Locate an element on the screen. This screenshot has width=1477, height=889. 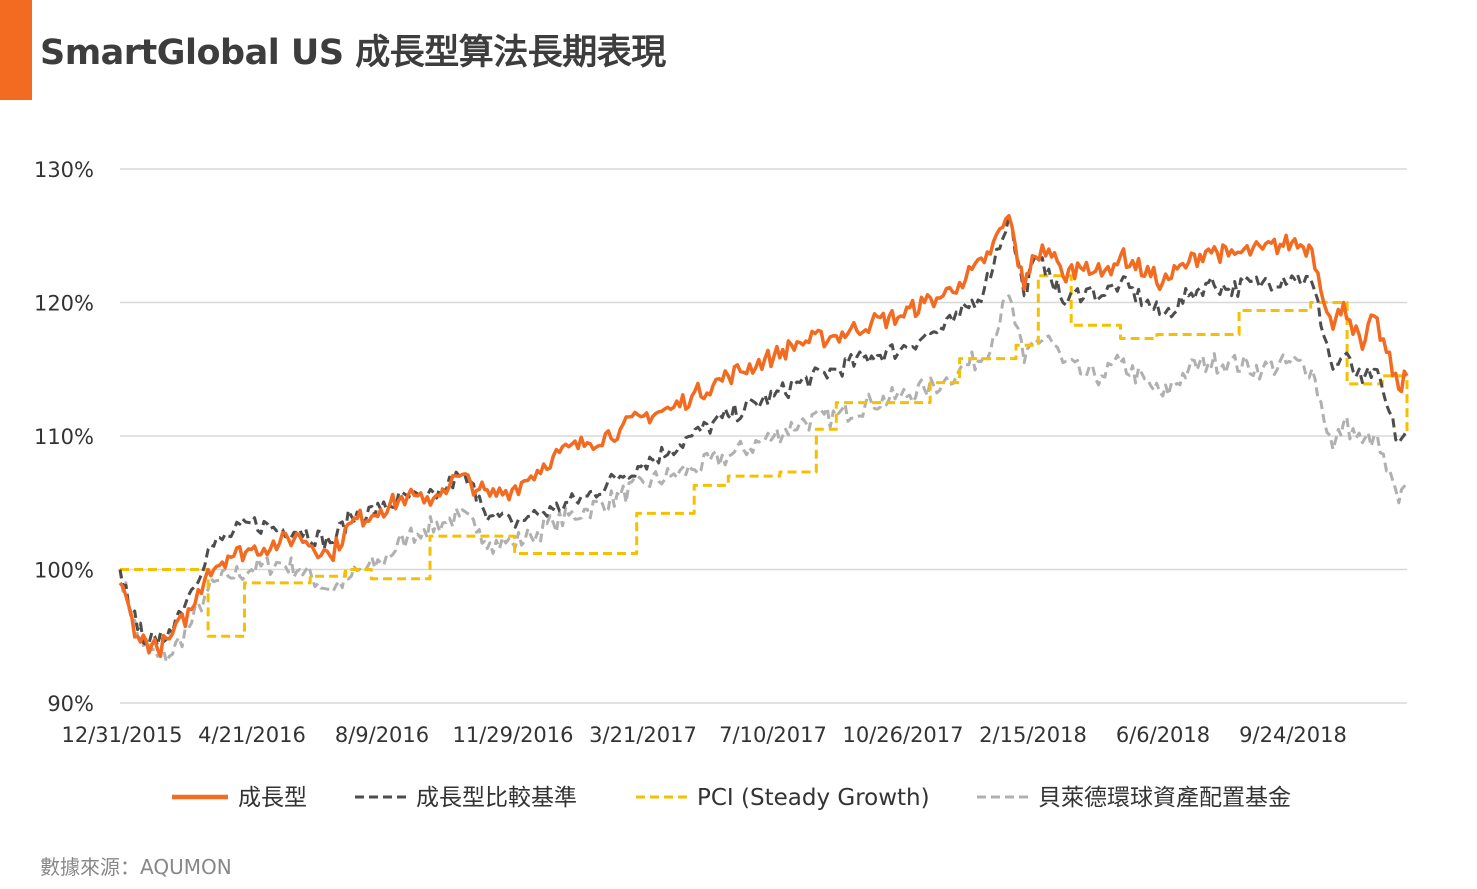
y-tick-label: 120% is located at coordinates (64, 304).